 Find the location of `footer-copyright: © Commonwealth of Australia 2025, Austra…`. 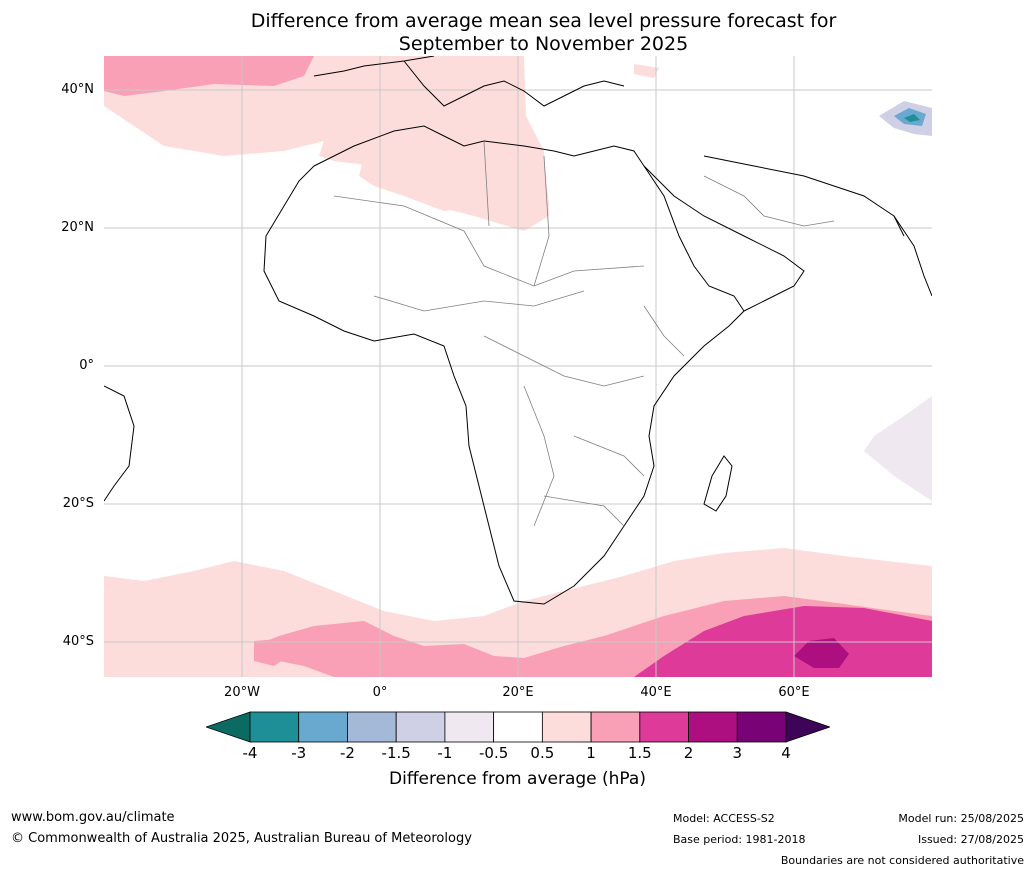

footer-copyright: © Commonwealth of Australia 2025, Austra… is located at coordinates (241, 838).